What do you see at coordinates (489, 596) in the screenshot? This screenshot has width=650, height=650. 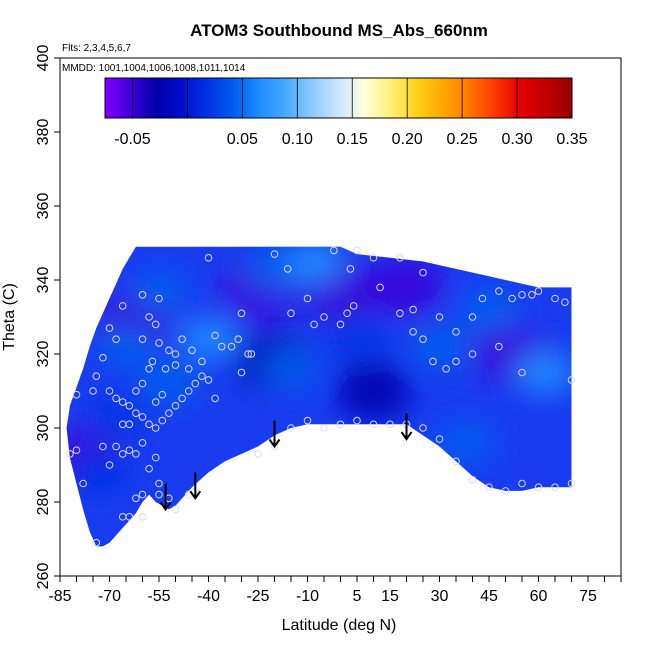 I see `x-tick-label: 45` at bounding box center [489, 596].